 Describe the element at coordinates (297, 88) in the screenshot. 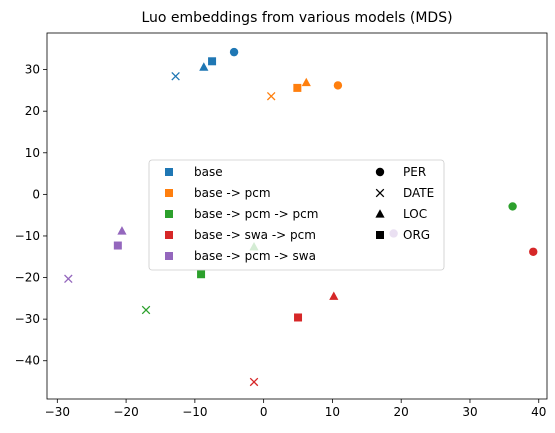

I see `point-base-pcm-org` at that location.